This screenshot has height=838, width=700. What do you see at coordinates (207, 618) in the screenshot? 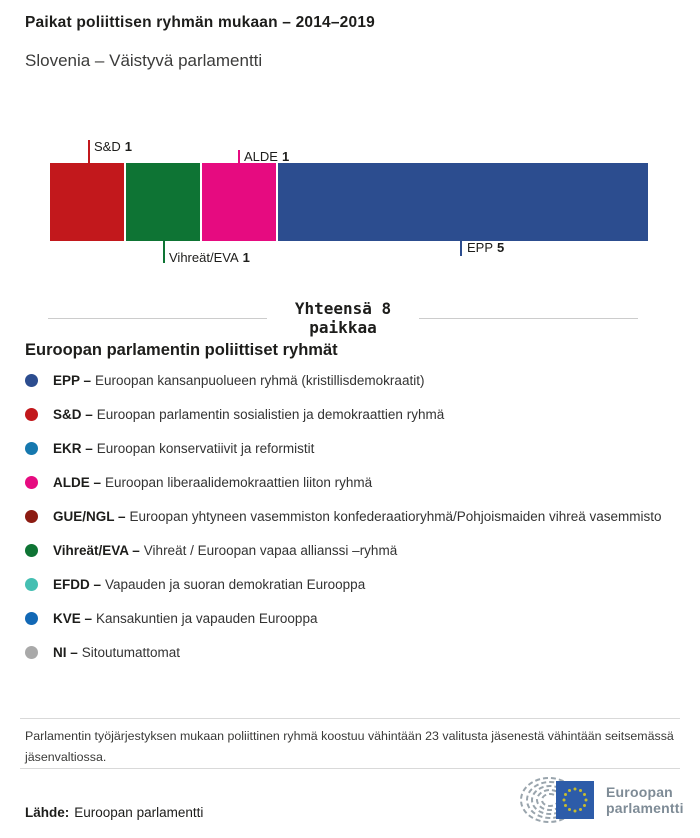
I see `group-desc: Kansakuntien ja vapauden Eurooppa` at bounding box center [207, 618].